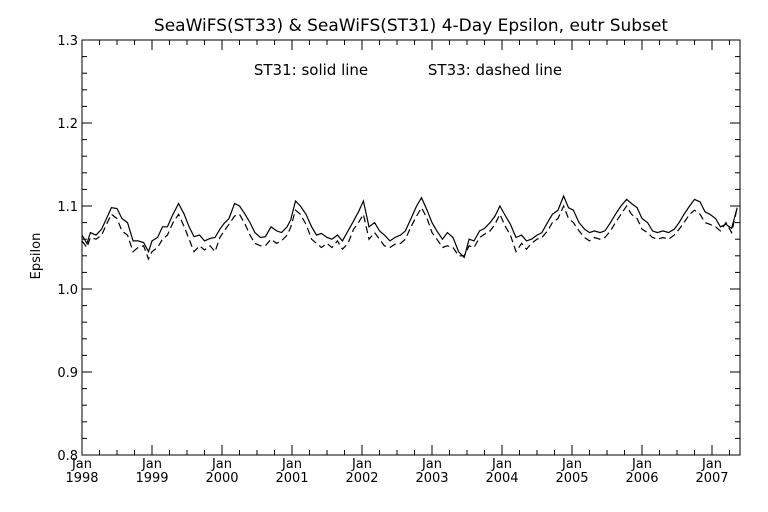 Image resolution: width=768 pixels, height=512 pixels. I want to click on y-tick-label: 0.9, so click(67, 373).